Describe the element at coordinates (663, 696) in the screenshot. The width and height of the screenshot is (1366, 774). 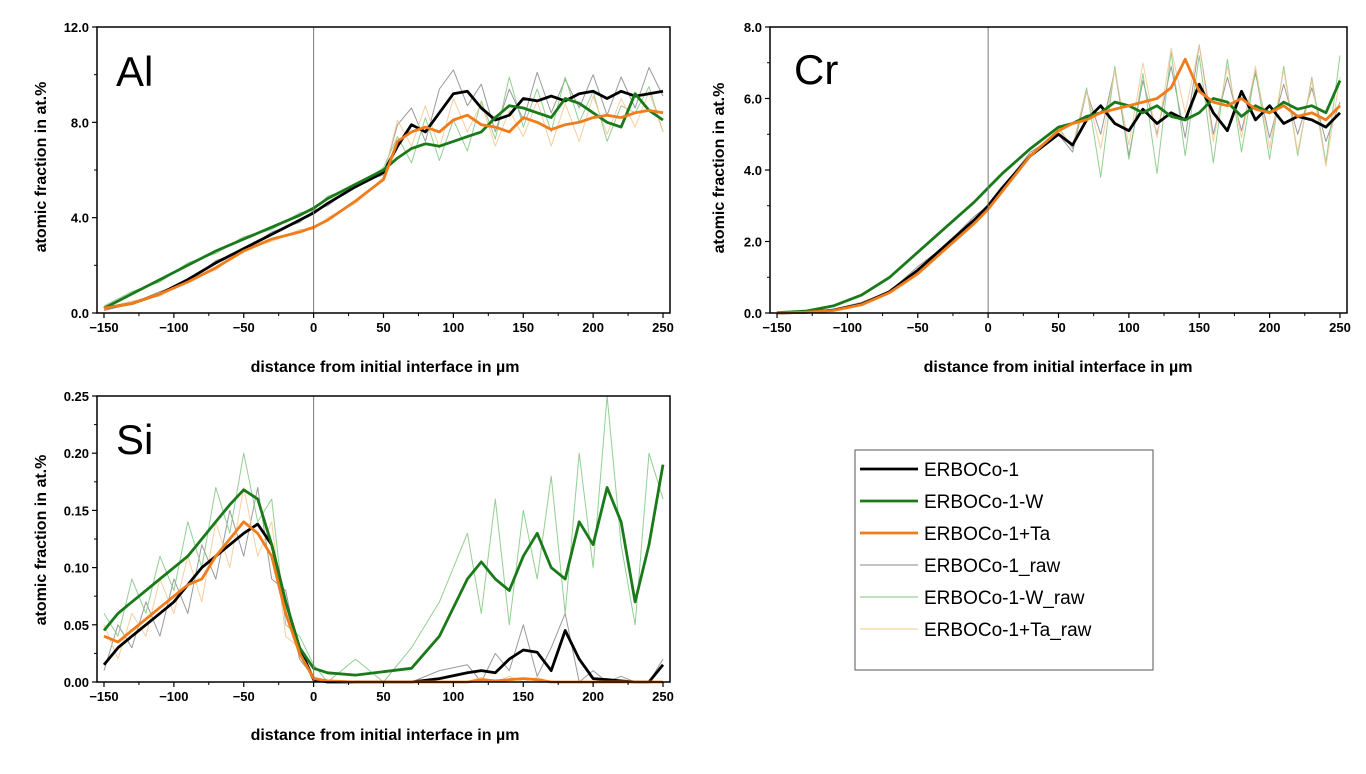
I see `si-x-tick-label: 250` at that location.